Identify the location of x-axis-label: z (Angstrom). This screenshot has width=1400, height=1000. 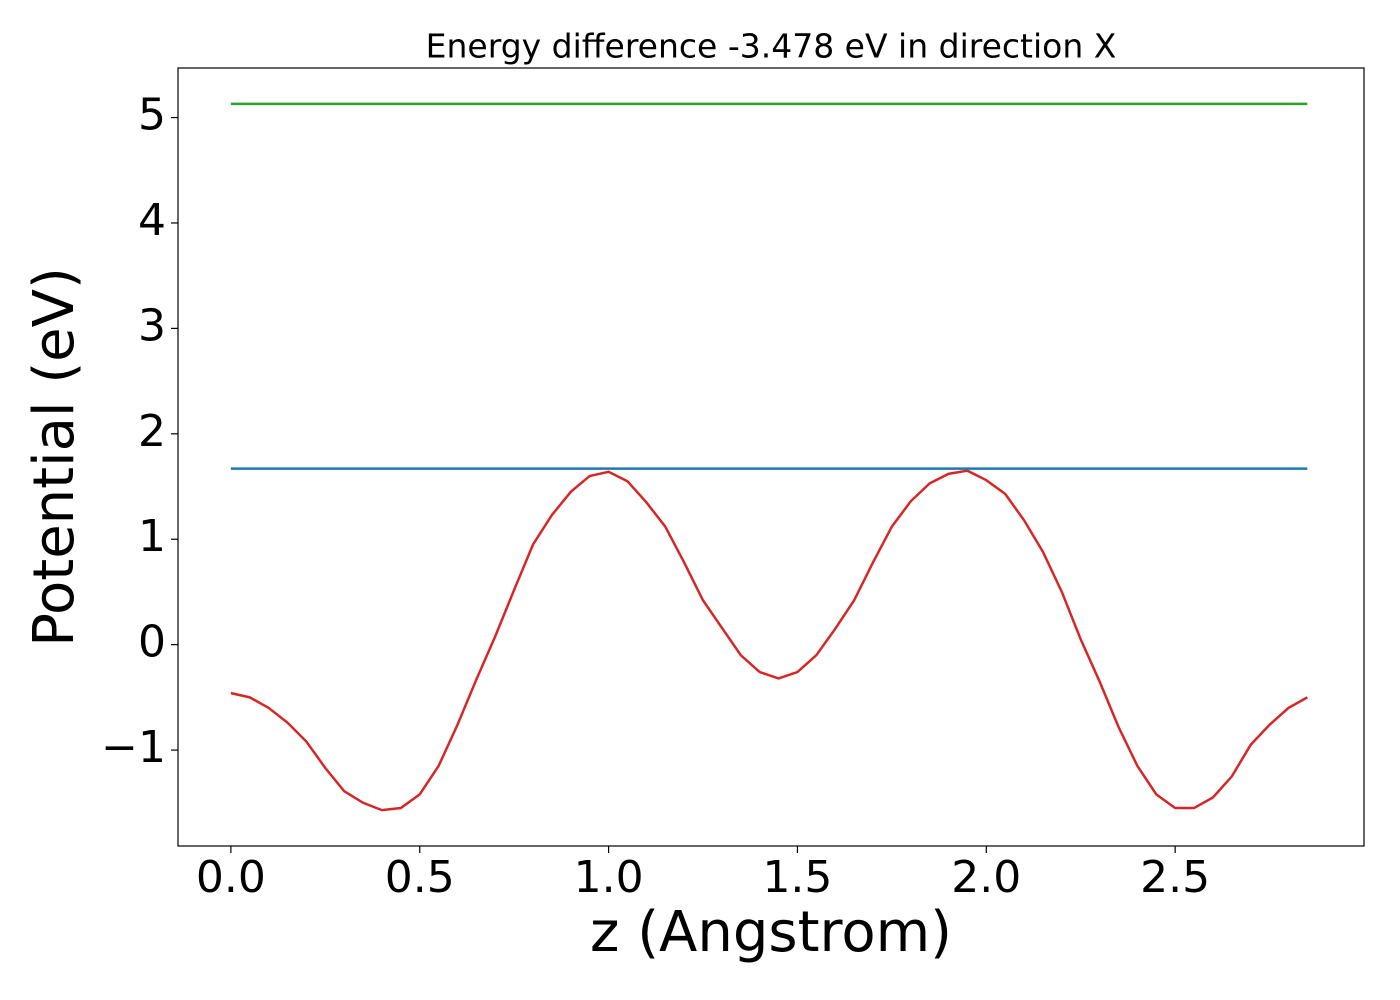
(771, 932).